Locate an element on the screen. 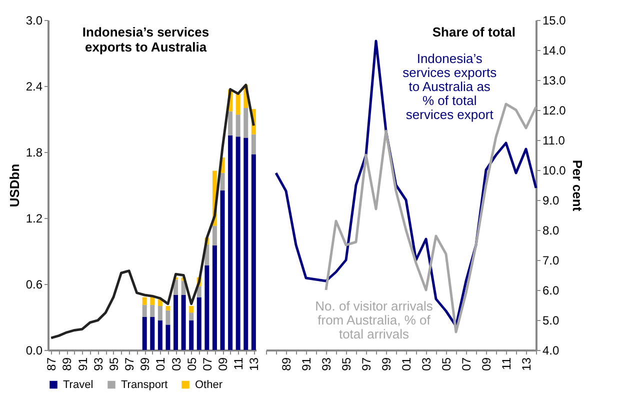 This screenshot has height=408, width=629. series-label: Indonesia’s services exports to Australia as % of total services export is located at coordinates (450, 86).